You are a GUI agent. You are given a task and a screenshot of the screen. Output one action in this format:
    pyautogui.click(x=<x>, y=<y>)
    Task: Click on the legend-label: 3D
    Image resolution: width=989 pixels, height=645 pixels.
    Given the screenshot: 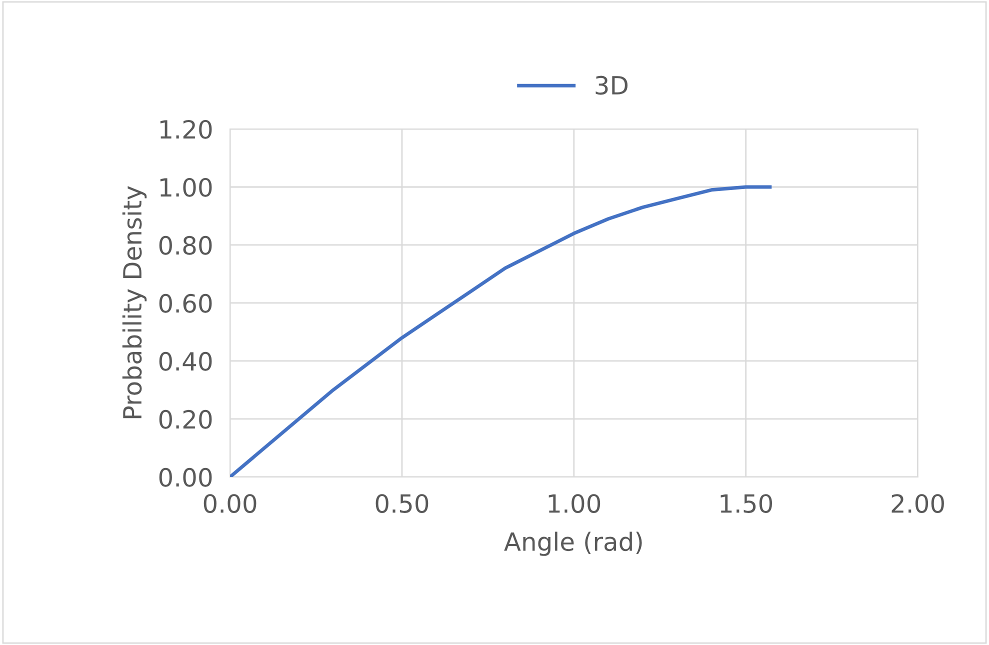 What is the action you would take?
    pyautogui.click(x=612, y=85)
    